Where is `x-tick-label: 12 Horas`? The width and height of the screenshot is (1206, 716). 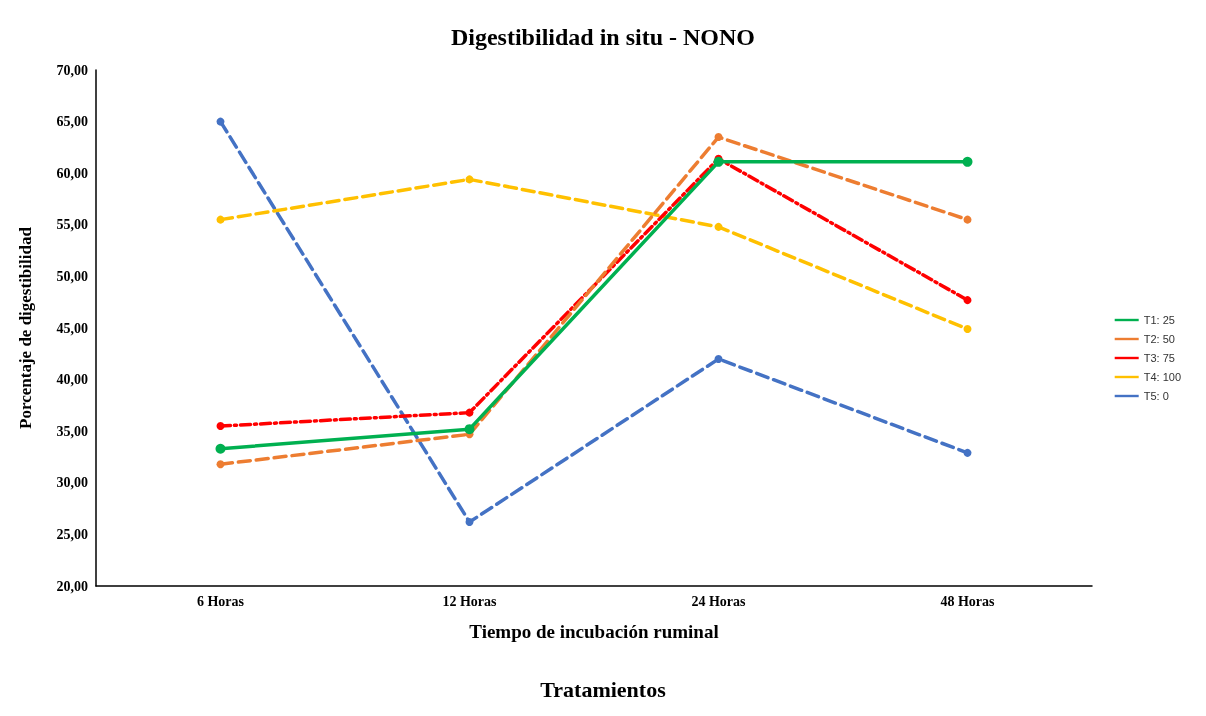 x-tick-label: 12 Horas is located at coordinates (470, 601).